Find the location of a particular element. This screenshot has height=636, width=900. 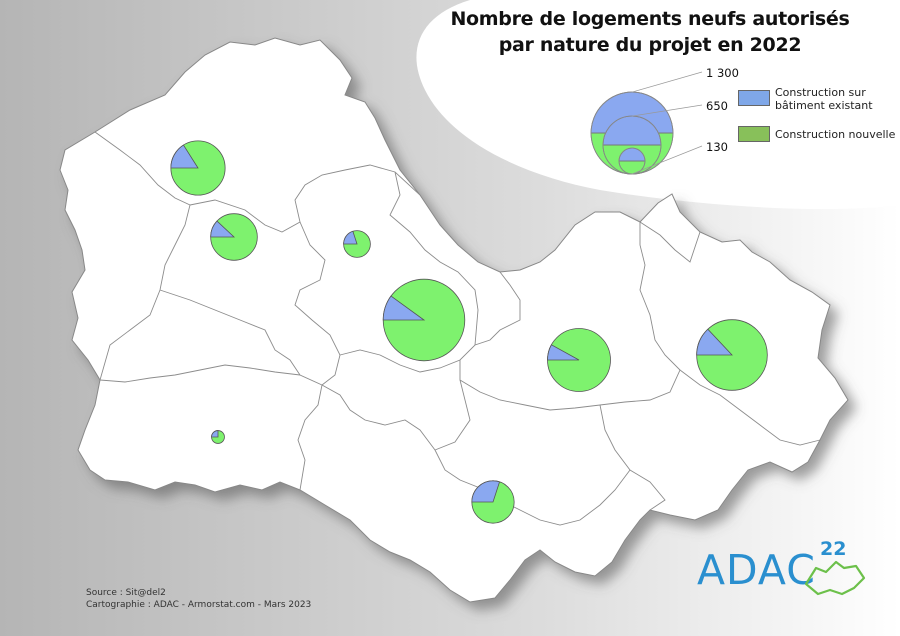

legend-size-label-650: 650 is located at coordinates (717, 106).